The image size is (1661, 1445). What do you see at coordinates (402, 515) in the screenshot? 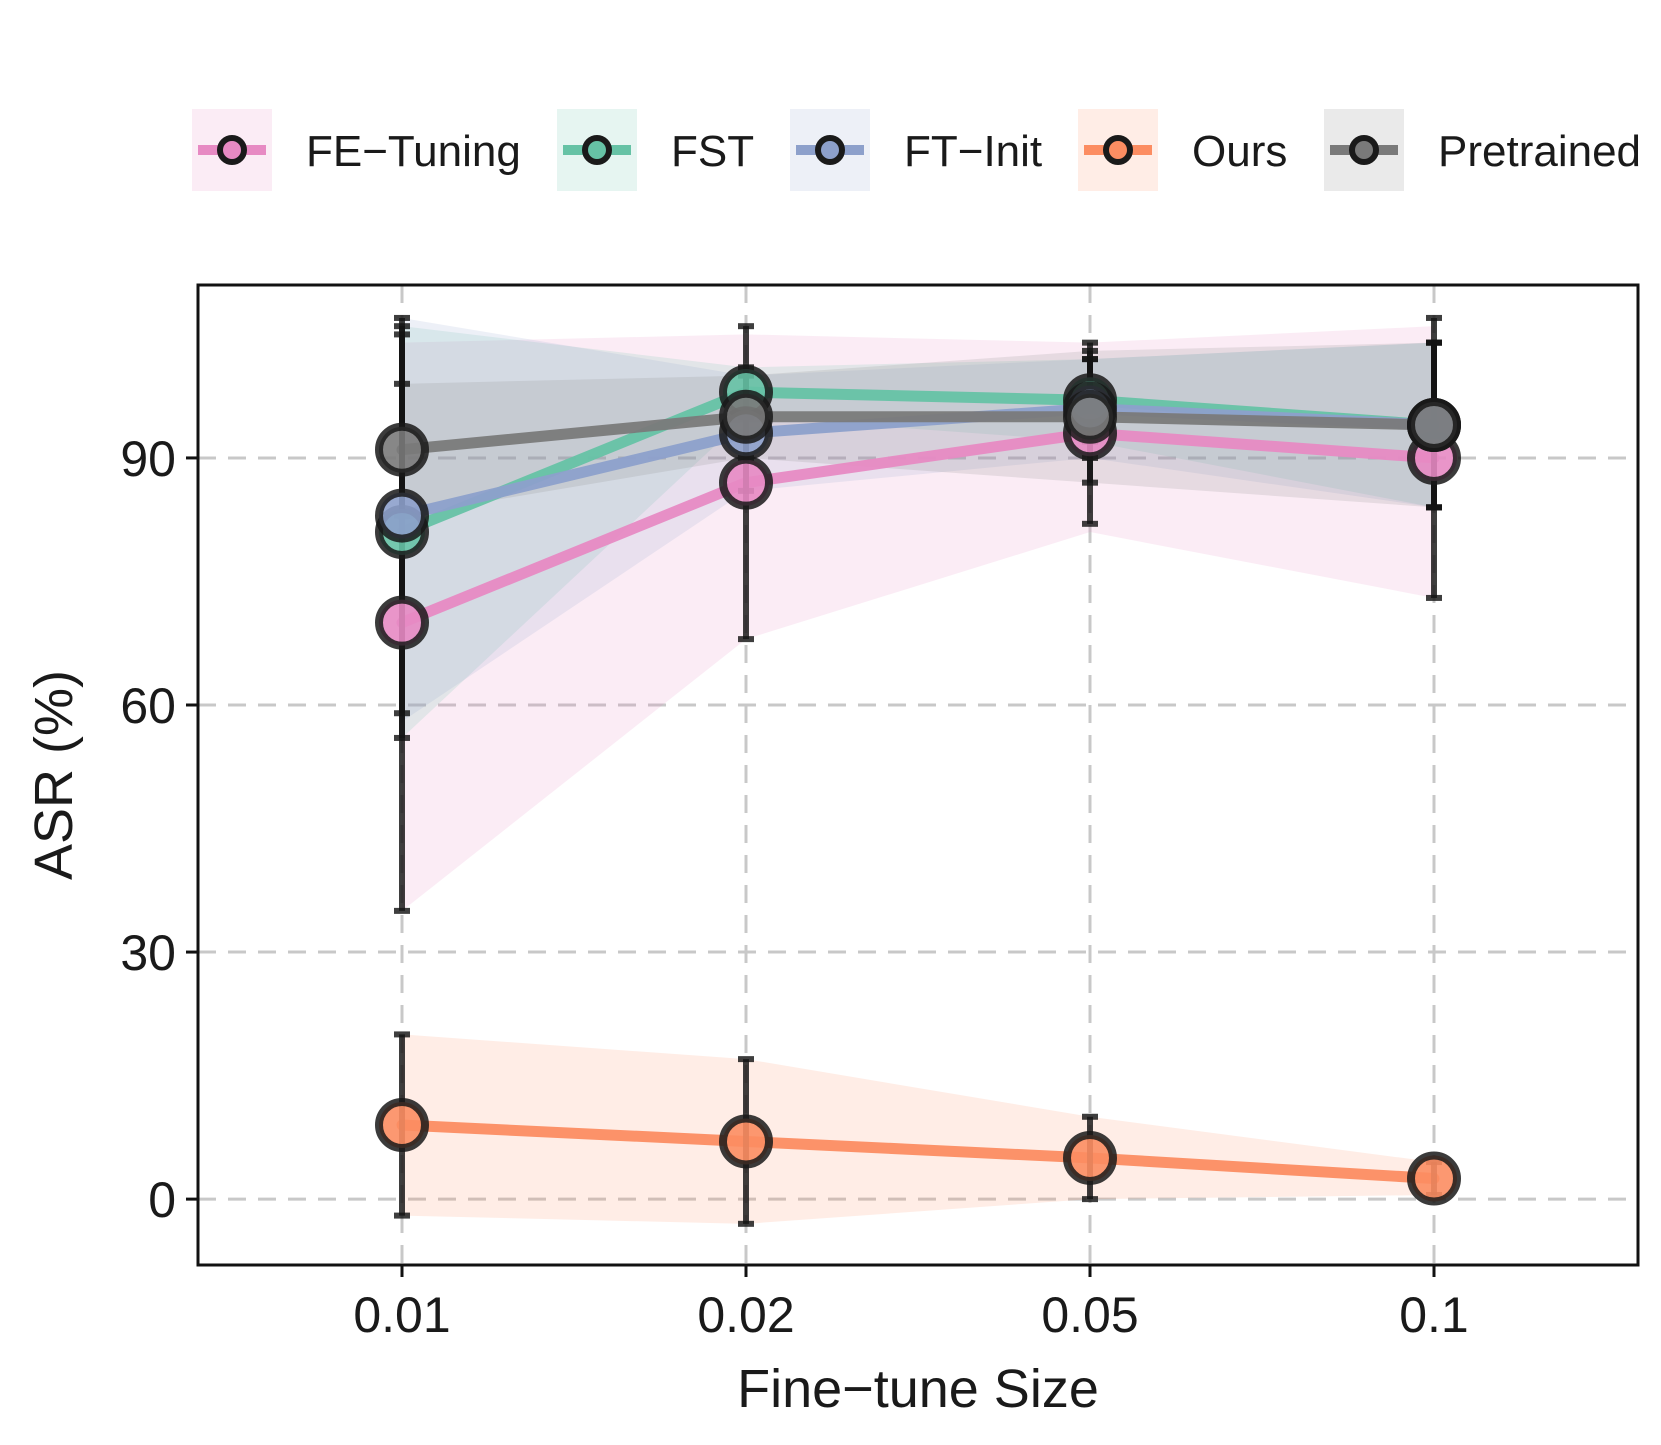
I see `point-ft-init` at bounding box center [402, 515].